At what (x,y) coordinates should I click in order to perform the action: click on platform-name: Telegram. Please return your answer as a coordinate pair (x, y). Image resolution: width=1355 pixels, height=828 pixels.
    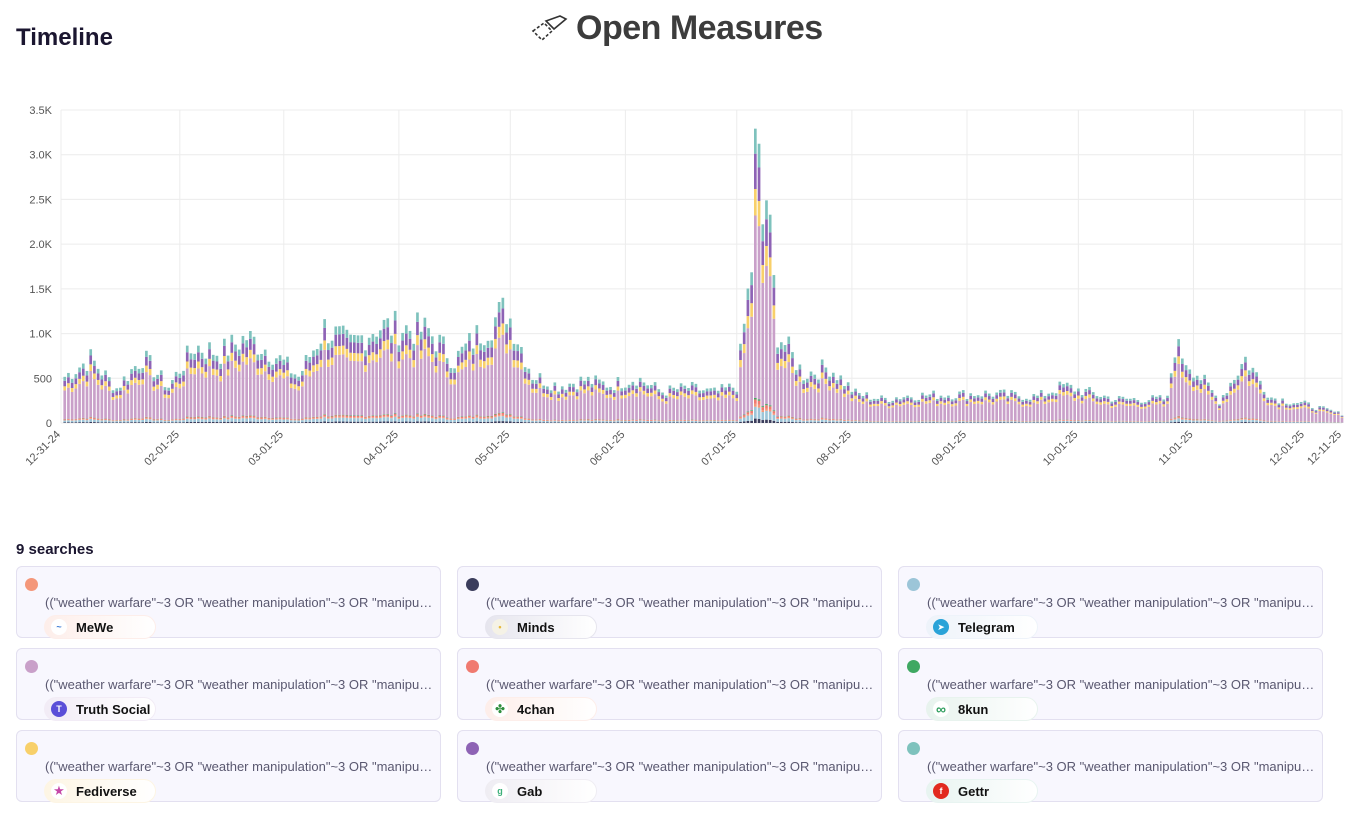
    Looking at the image, I should click on (986, 627).